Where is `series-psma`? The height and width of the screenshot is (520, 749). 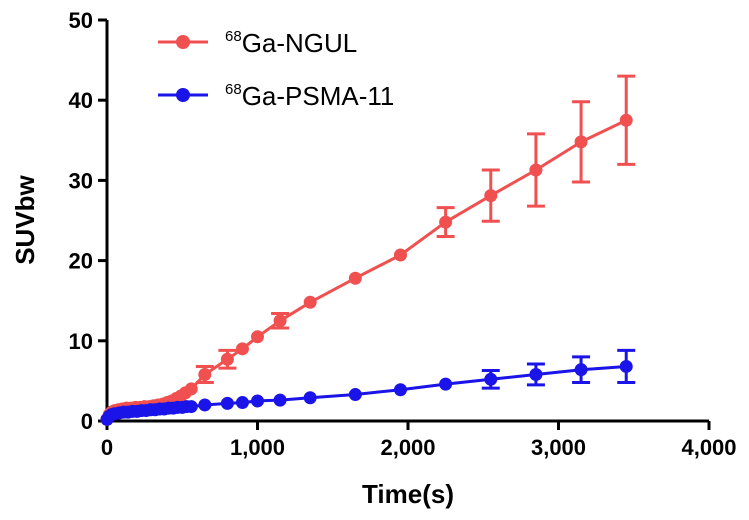 series-psma is located at coordinates (368, 387).